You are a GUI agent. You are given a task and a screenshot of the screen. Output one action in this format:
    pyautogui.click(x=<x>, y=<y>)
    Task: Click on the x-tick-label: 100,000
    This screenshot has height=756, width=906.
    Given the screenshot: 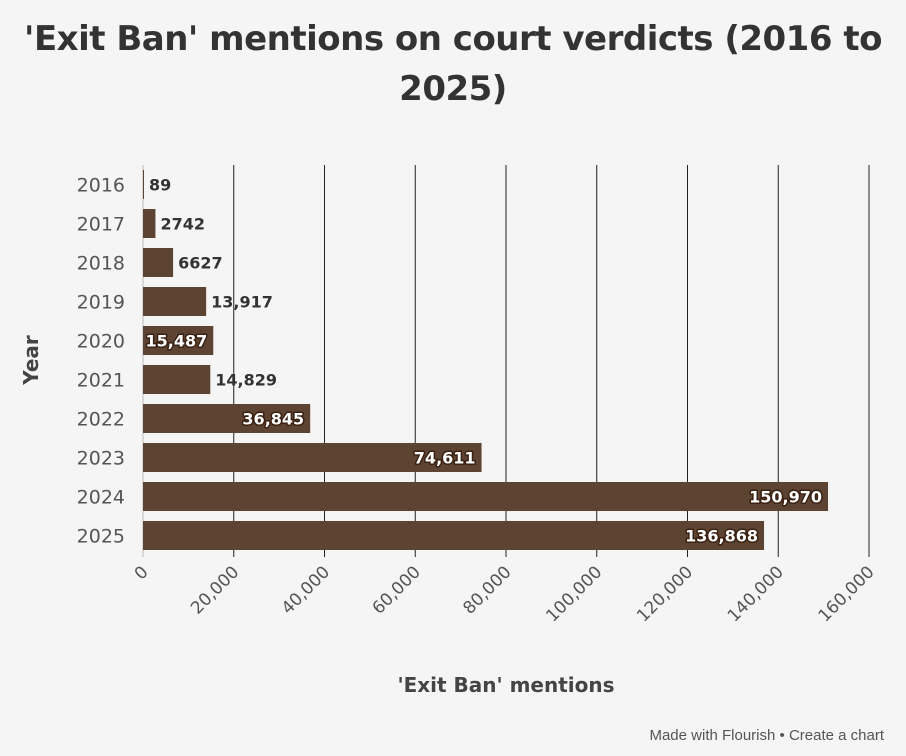 What is the action you would take?
    pyautogui.click(x=574, y=594)
    